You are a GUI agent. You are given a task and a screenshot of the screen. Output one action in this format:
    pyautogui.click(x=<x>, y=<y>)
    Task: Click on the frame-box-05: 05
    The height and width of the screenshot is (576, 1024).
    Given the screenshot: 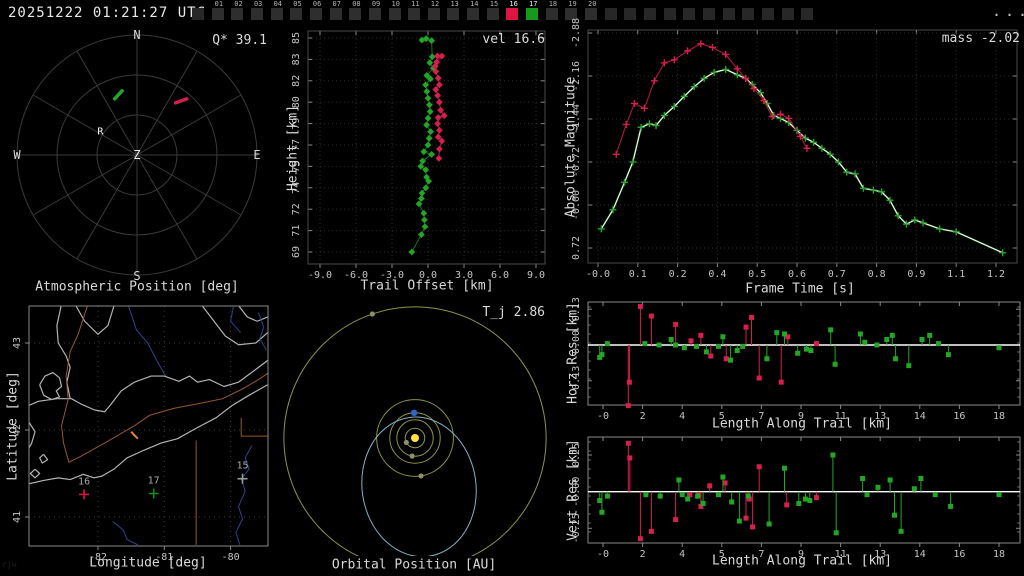 What is the action you would take?
    pyautogui.click(x=296, y=10)
    